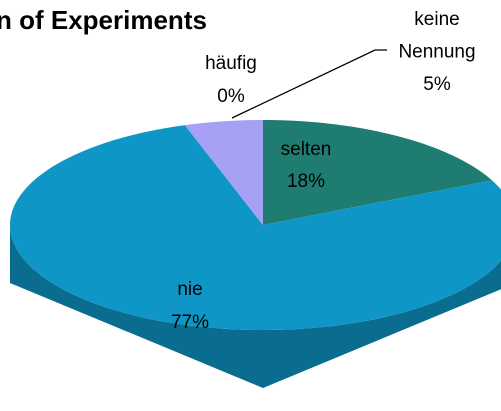 Image resolution: width=501 pixels, height=411 pixels. Describe the element at coordinates (436, 35) in the screenshot. I see `category-label: keine Nennung` at that location.